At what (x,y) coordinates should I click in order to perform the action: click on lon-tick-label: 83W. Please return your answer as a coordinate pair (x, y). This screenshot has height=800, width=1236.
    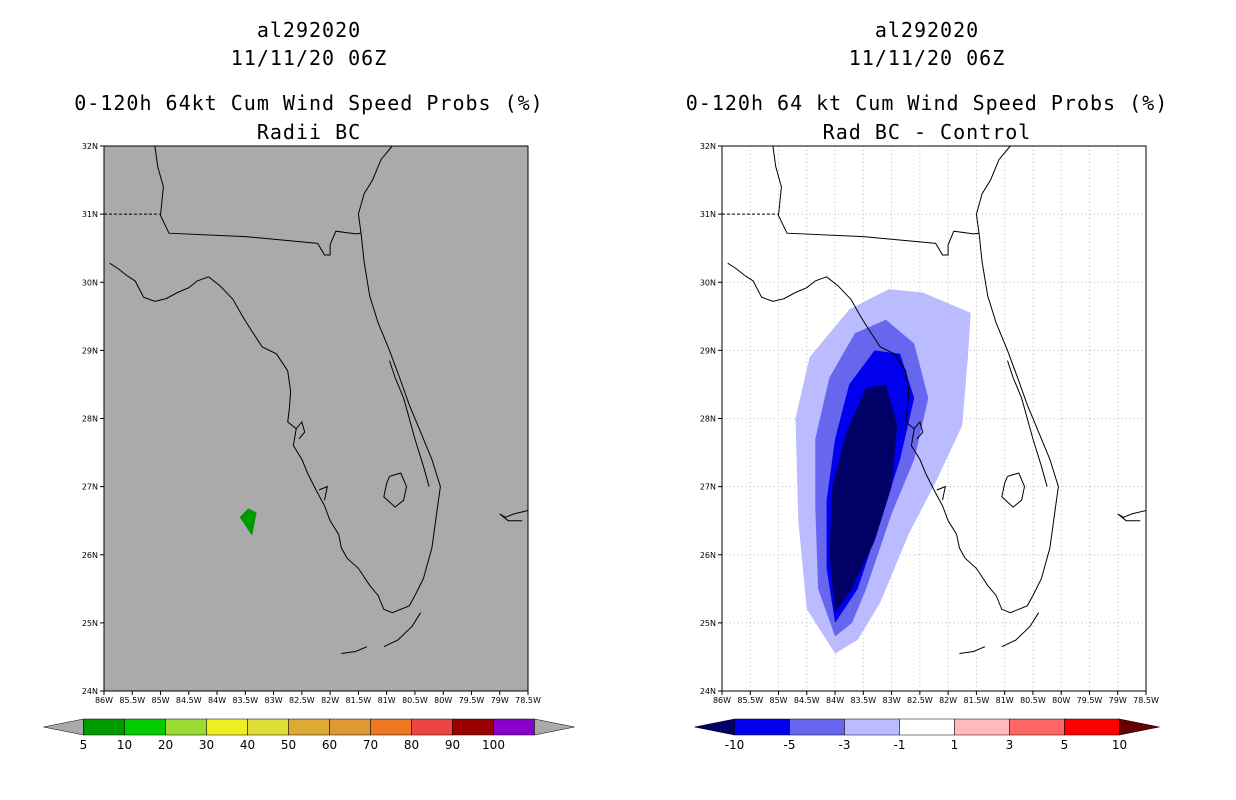
    Looking at the image, I should click on (892, 700).